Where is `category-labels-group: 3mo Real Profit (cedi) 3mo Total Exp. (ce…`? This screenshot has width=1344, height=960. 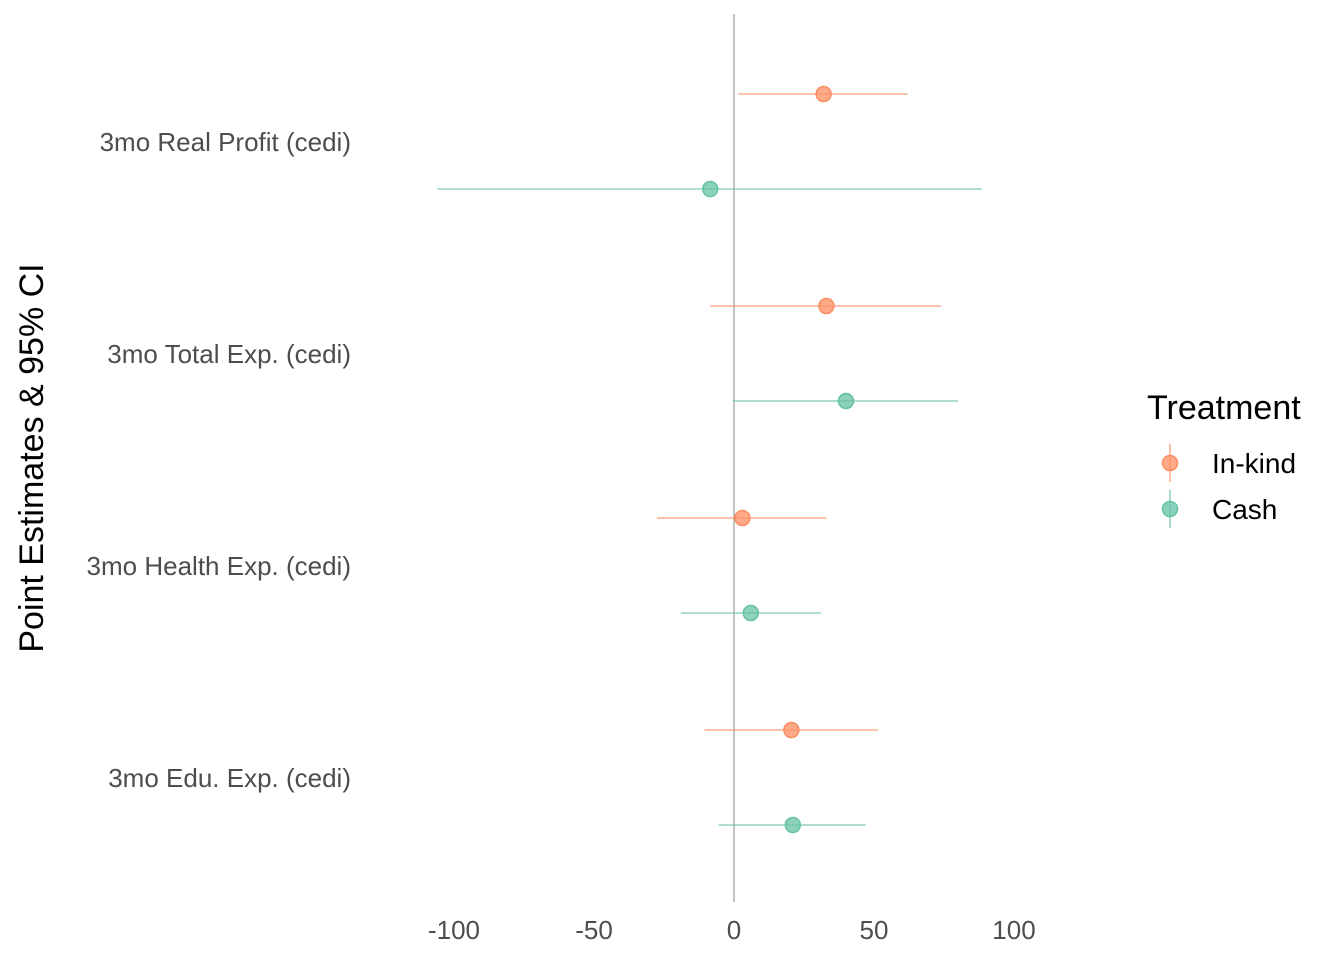
category-labels-group: 3mo Real Profit (cedi) 3mo Total Exp. (ce… is located at coordinates (219, 460).